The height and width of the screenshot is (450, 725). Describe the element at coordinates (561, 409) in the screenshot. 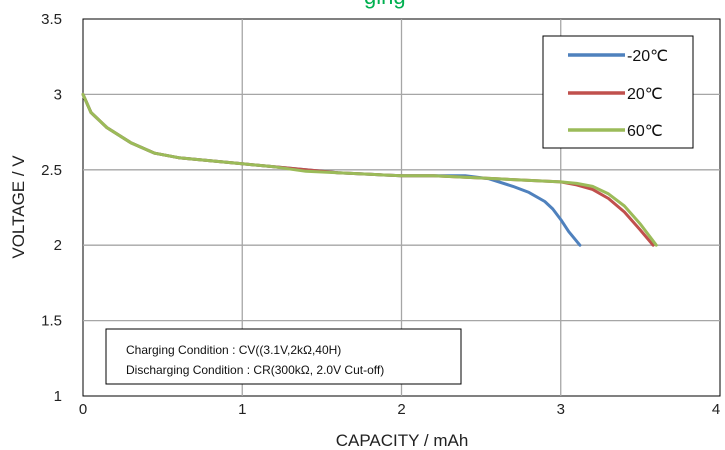

I see `x-tick-label-3: 3` at that location.